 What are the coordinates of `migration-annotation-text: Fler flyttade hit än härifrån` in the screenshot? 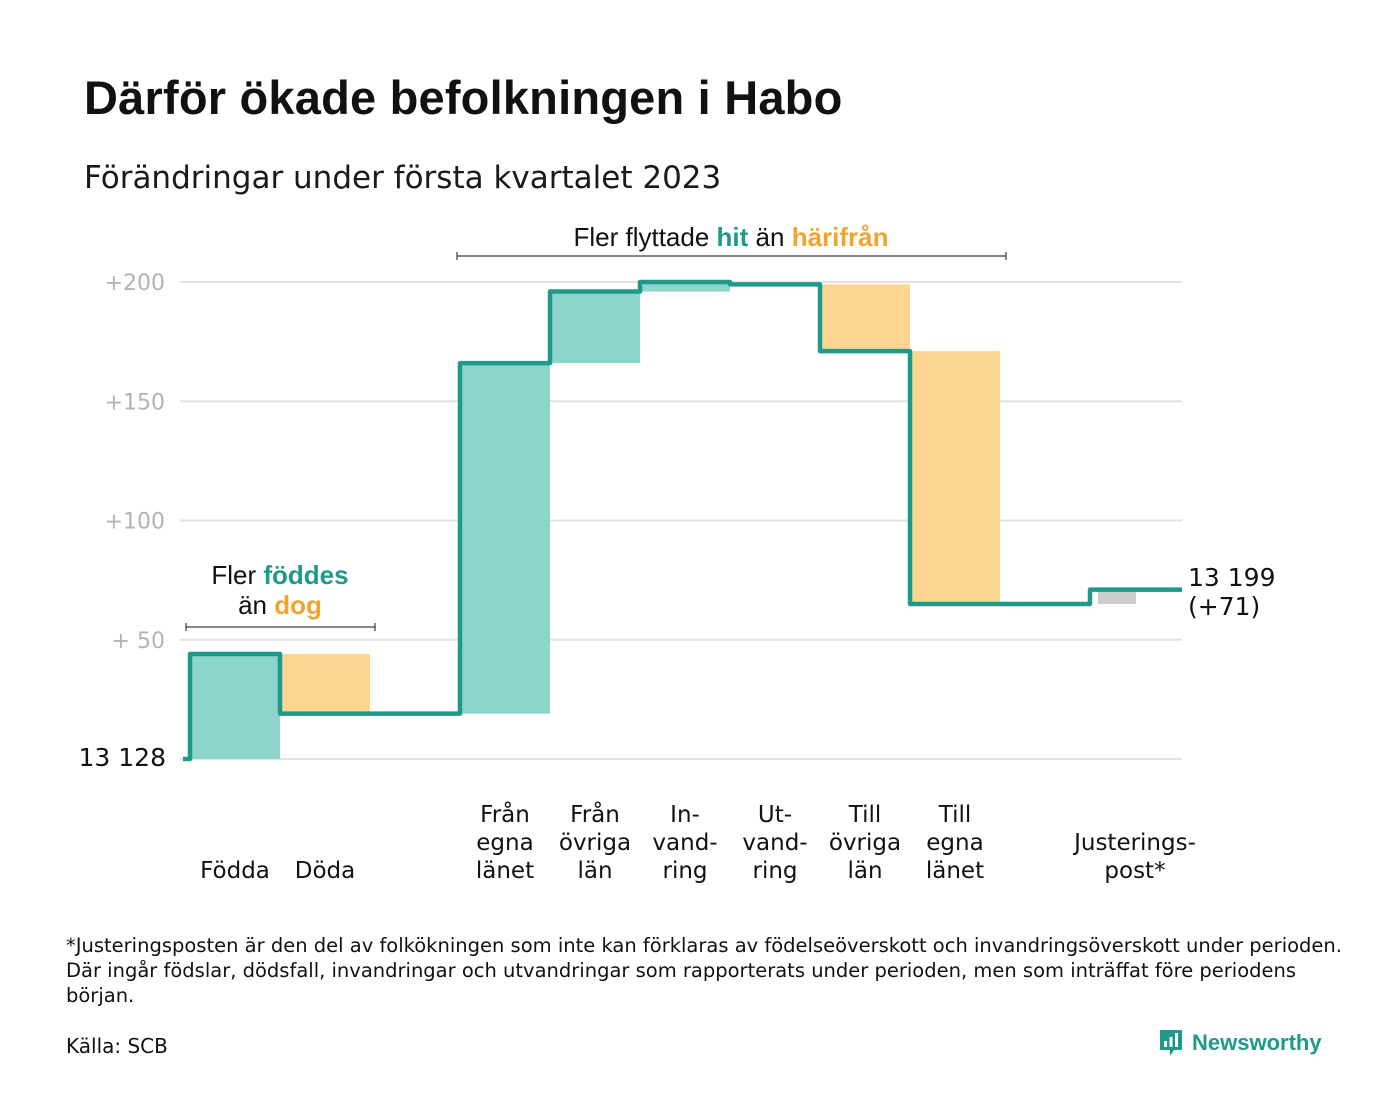 It's located at (730, 237).